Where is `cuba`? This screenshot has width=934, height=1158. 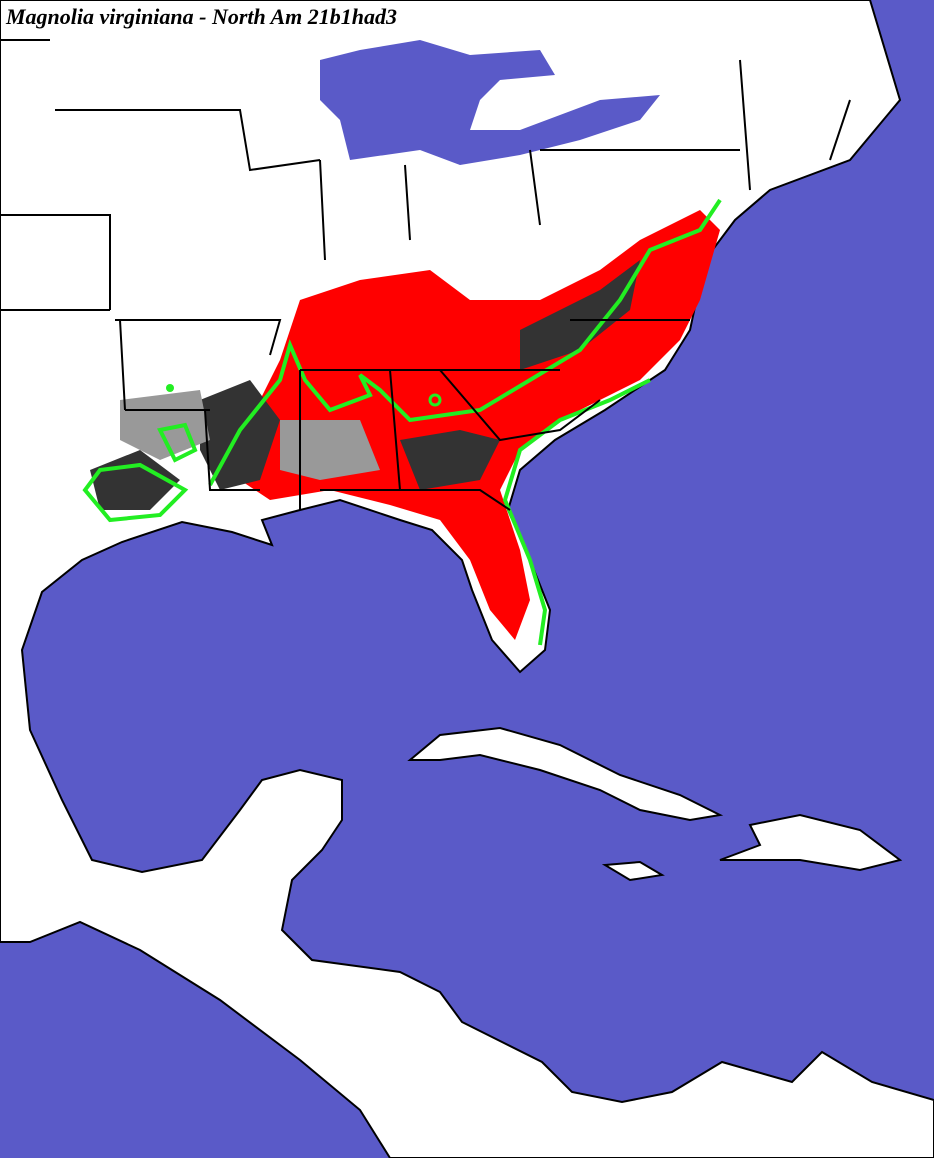
cuba is located at coordinates (565, 774).